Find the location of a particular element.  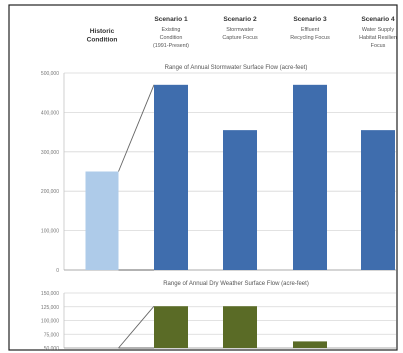

header-title-0: Condition is located at coordinates (102, 40).